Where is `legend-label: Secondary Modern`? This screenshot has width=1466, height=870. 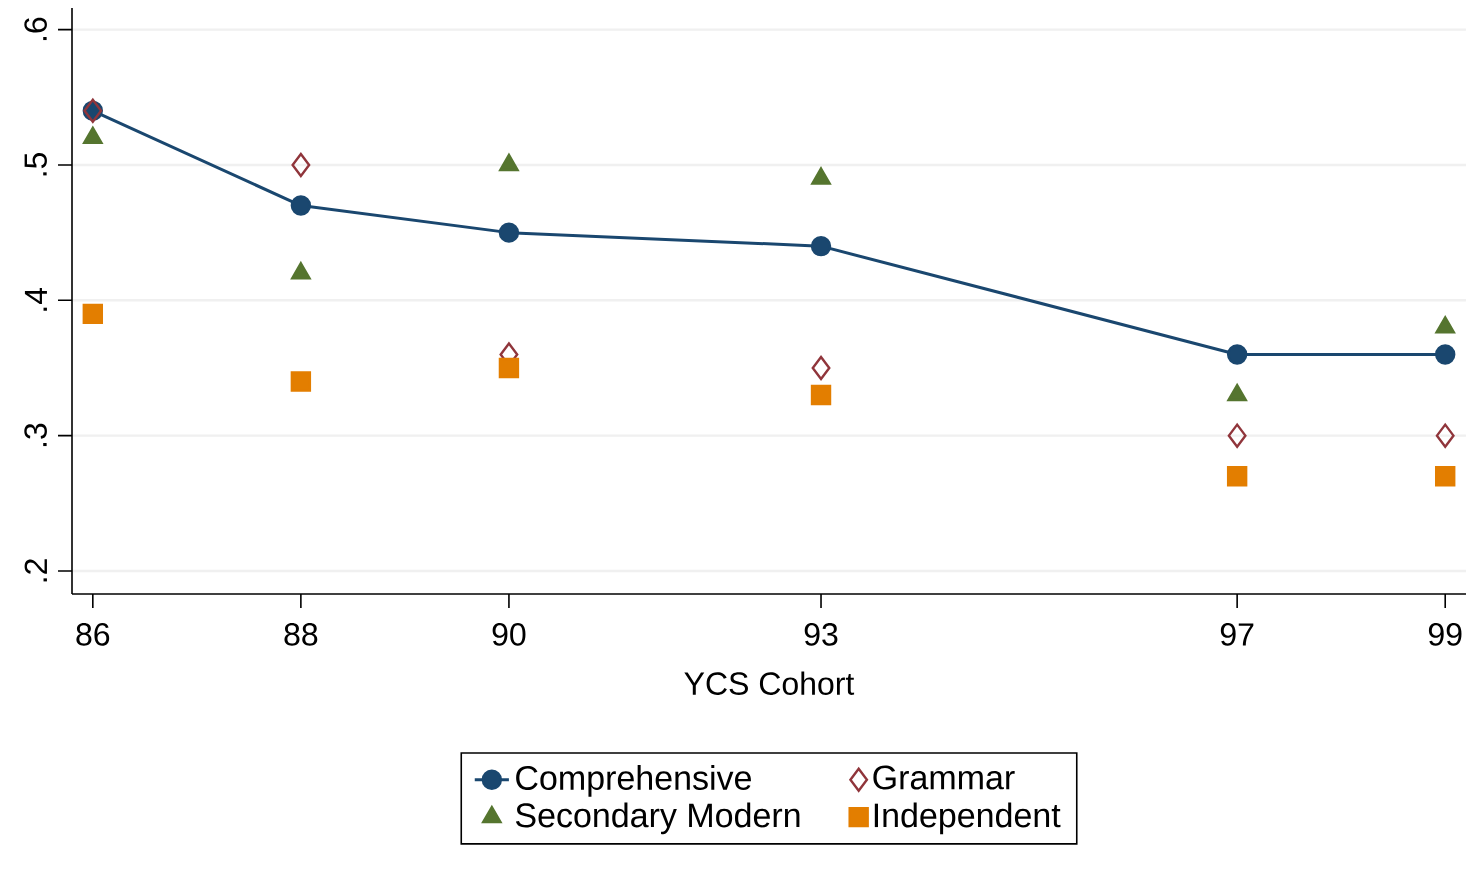
legend-label: Secondary Modern is located at coordinates (657, 818).